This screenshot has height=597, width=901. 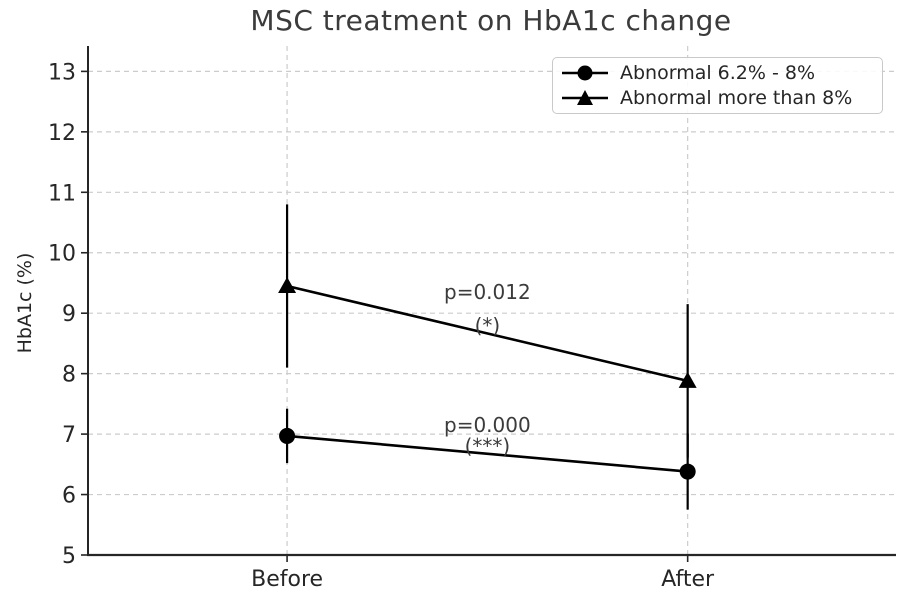 I want to click on legend: Abnormal 6.2% - 8% Abnormal more than 8%, so click(x=717, y=85).